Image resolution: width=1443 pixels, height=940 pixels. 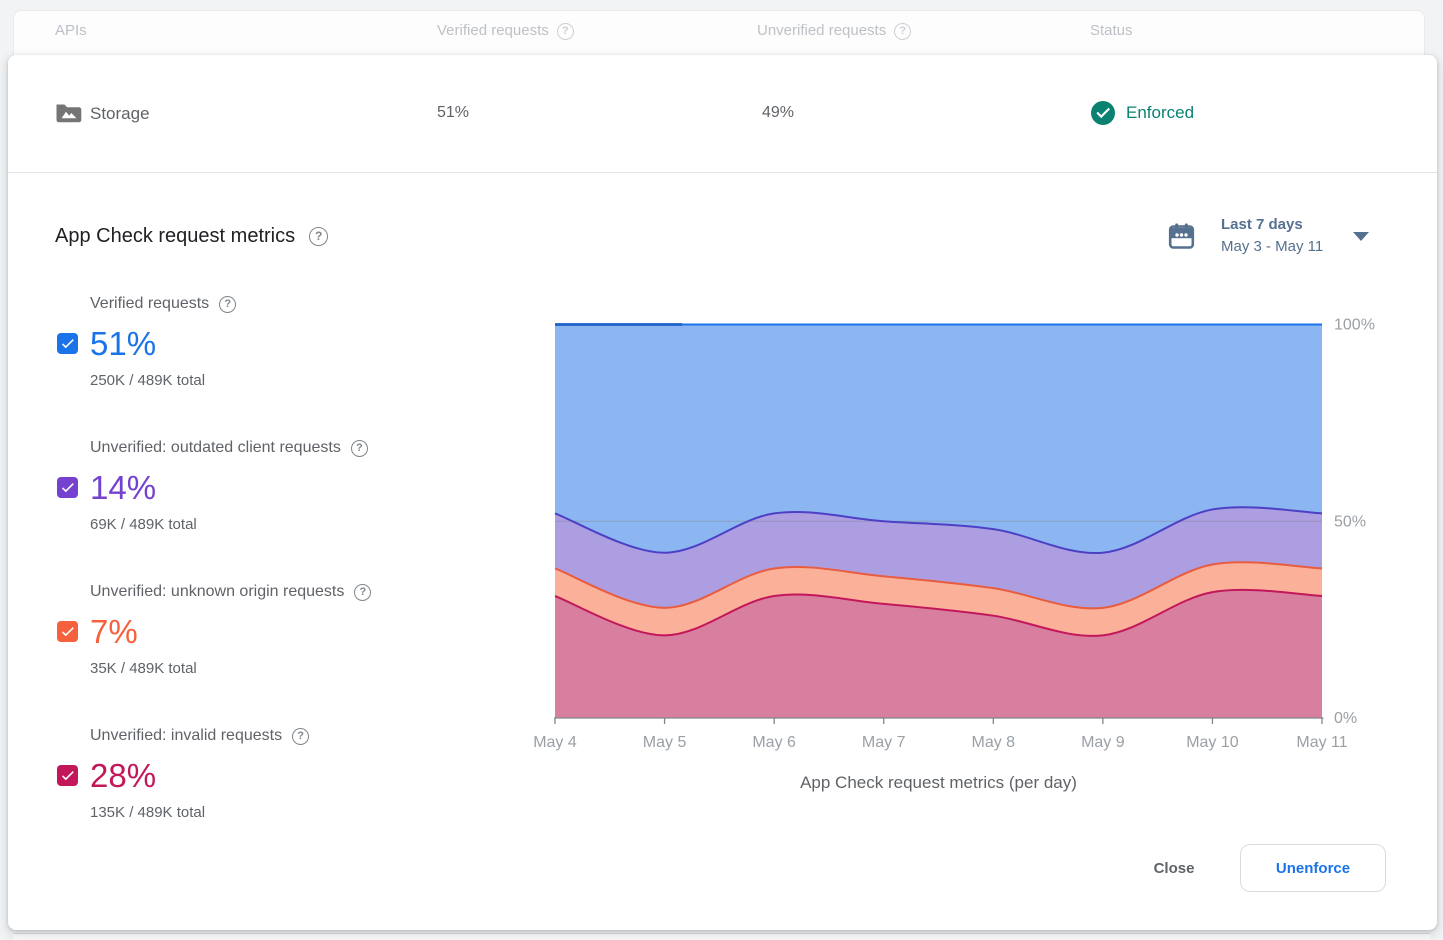 I want to click on legend-outdated-label-row: Unverified: outdated client requests, so click(x=229, y=448).